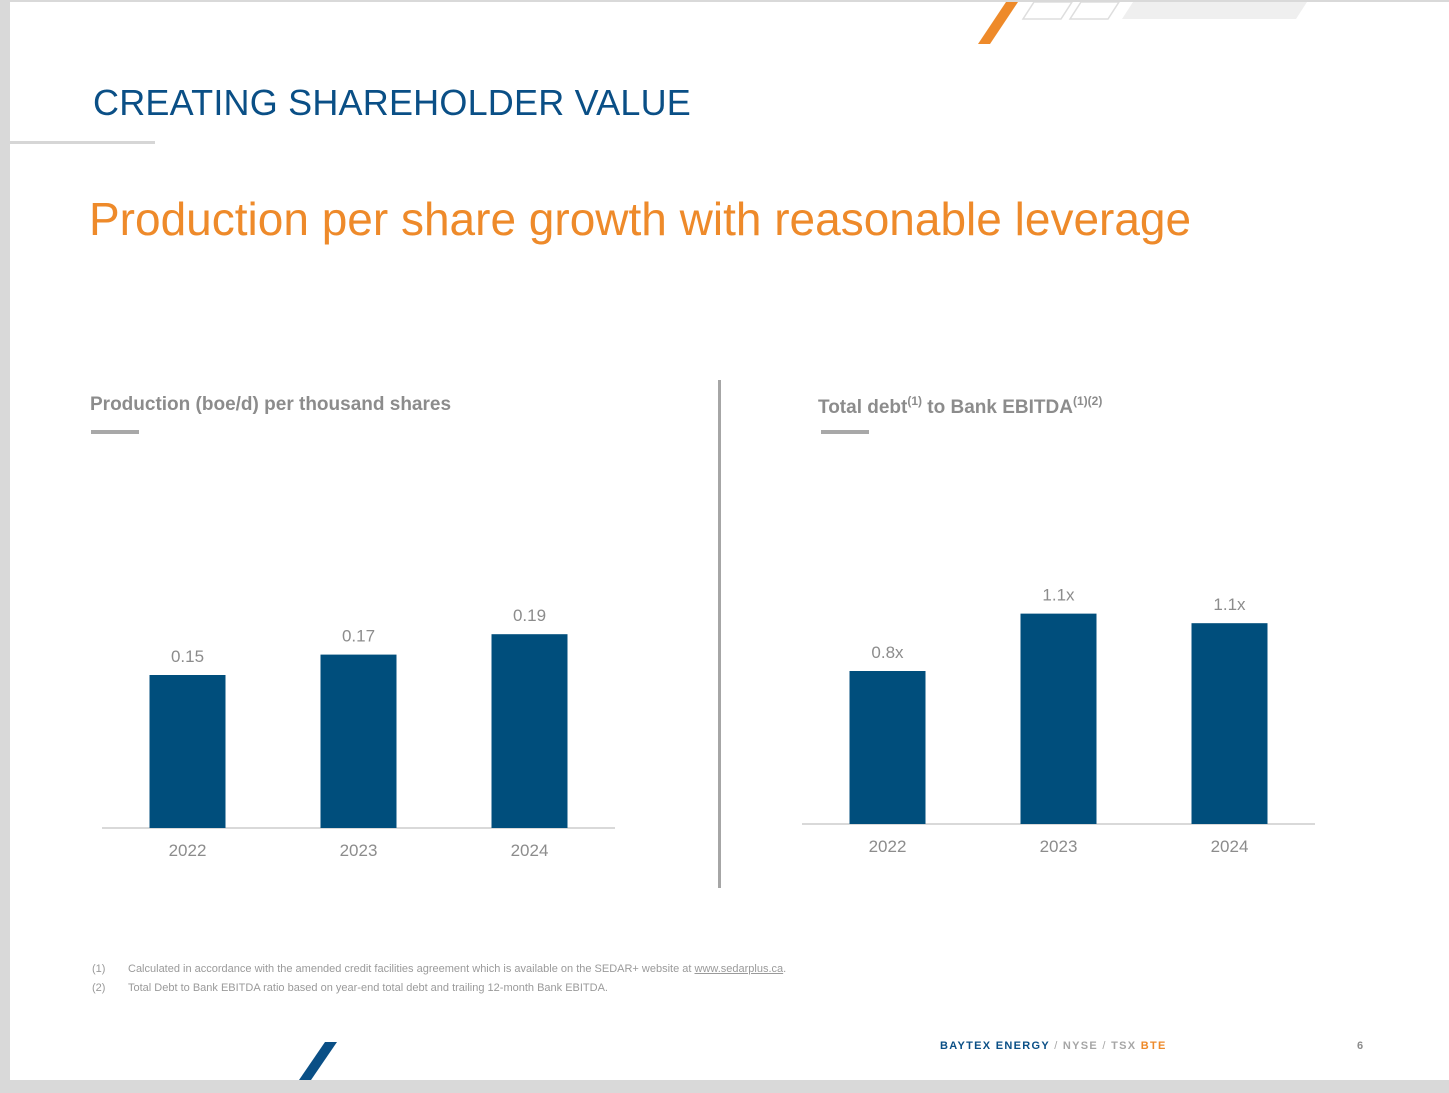 The width and height of the screenshot is (1449, 1093). I want to click on gray-stripe-top, so click(1214, 10).